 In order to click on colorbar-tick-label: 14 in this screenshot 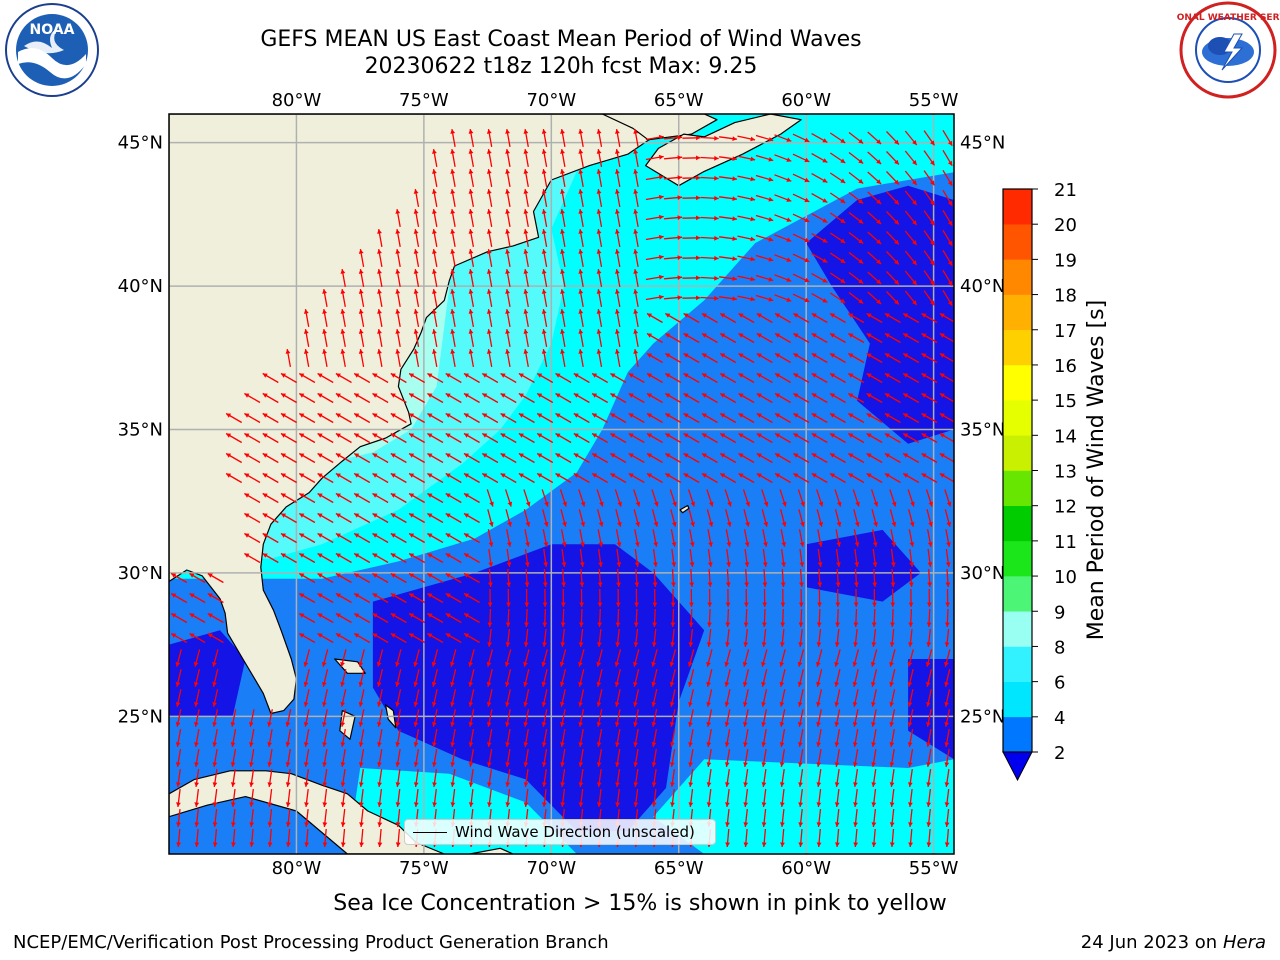, I will do `click(1065, 436)`.